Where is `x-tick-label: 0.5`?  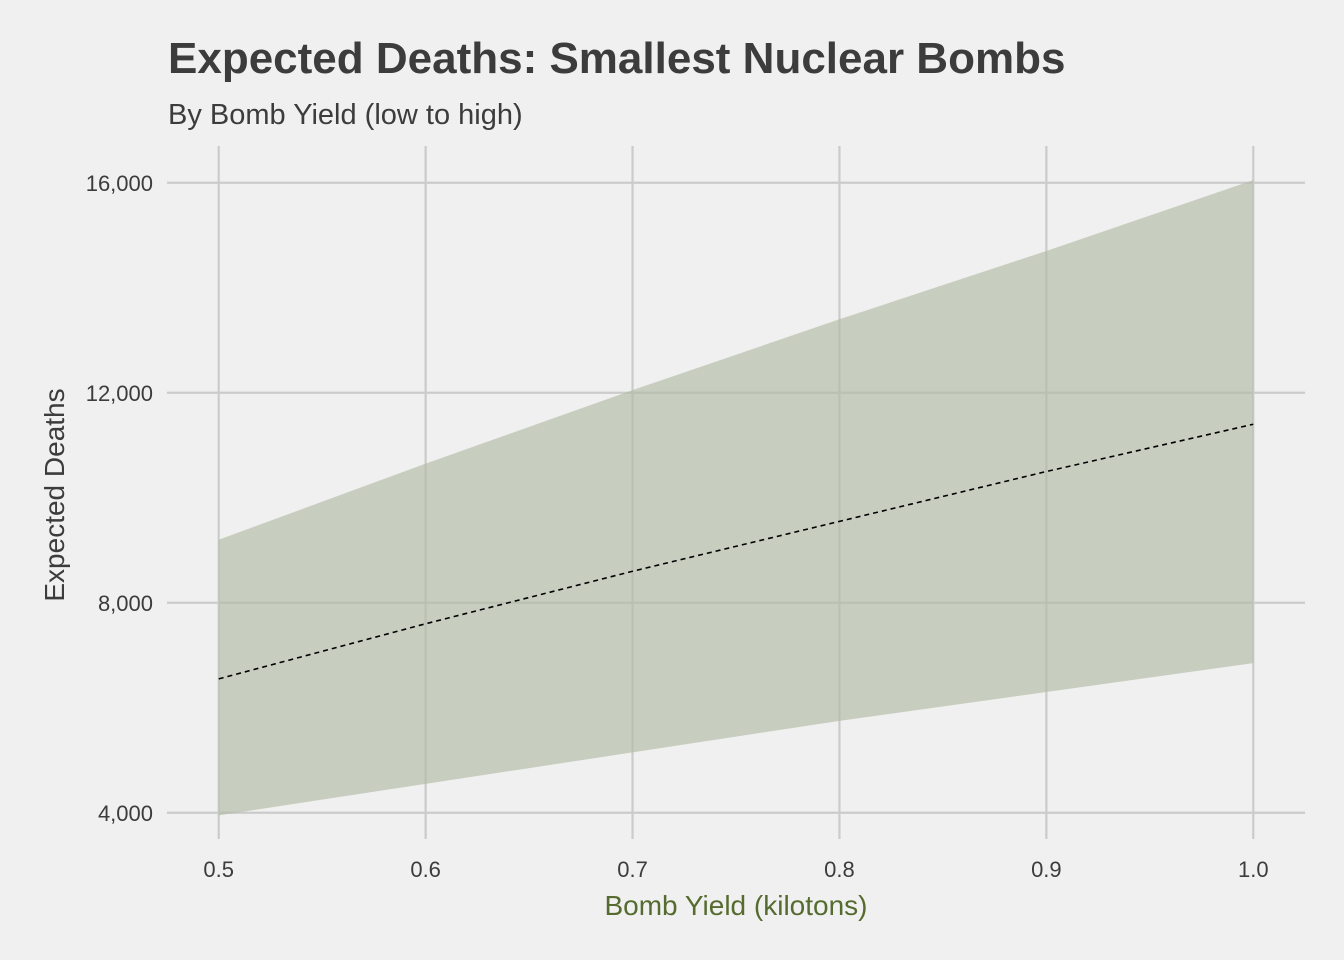 x-tick-label: 0.5 is located at coordinates (218, 869).